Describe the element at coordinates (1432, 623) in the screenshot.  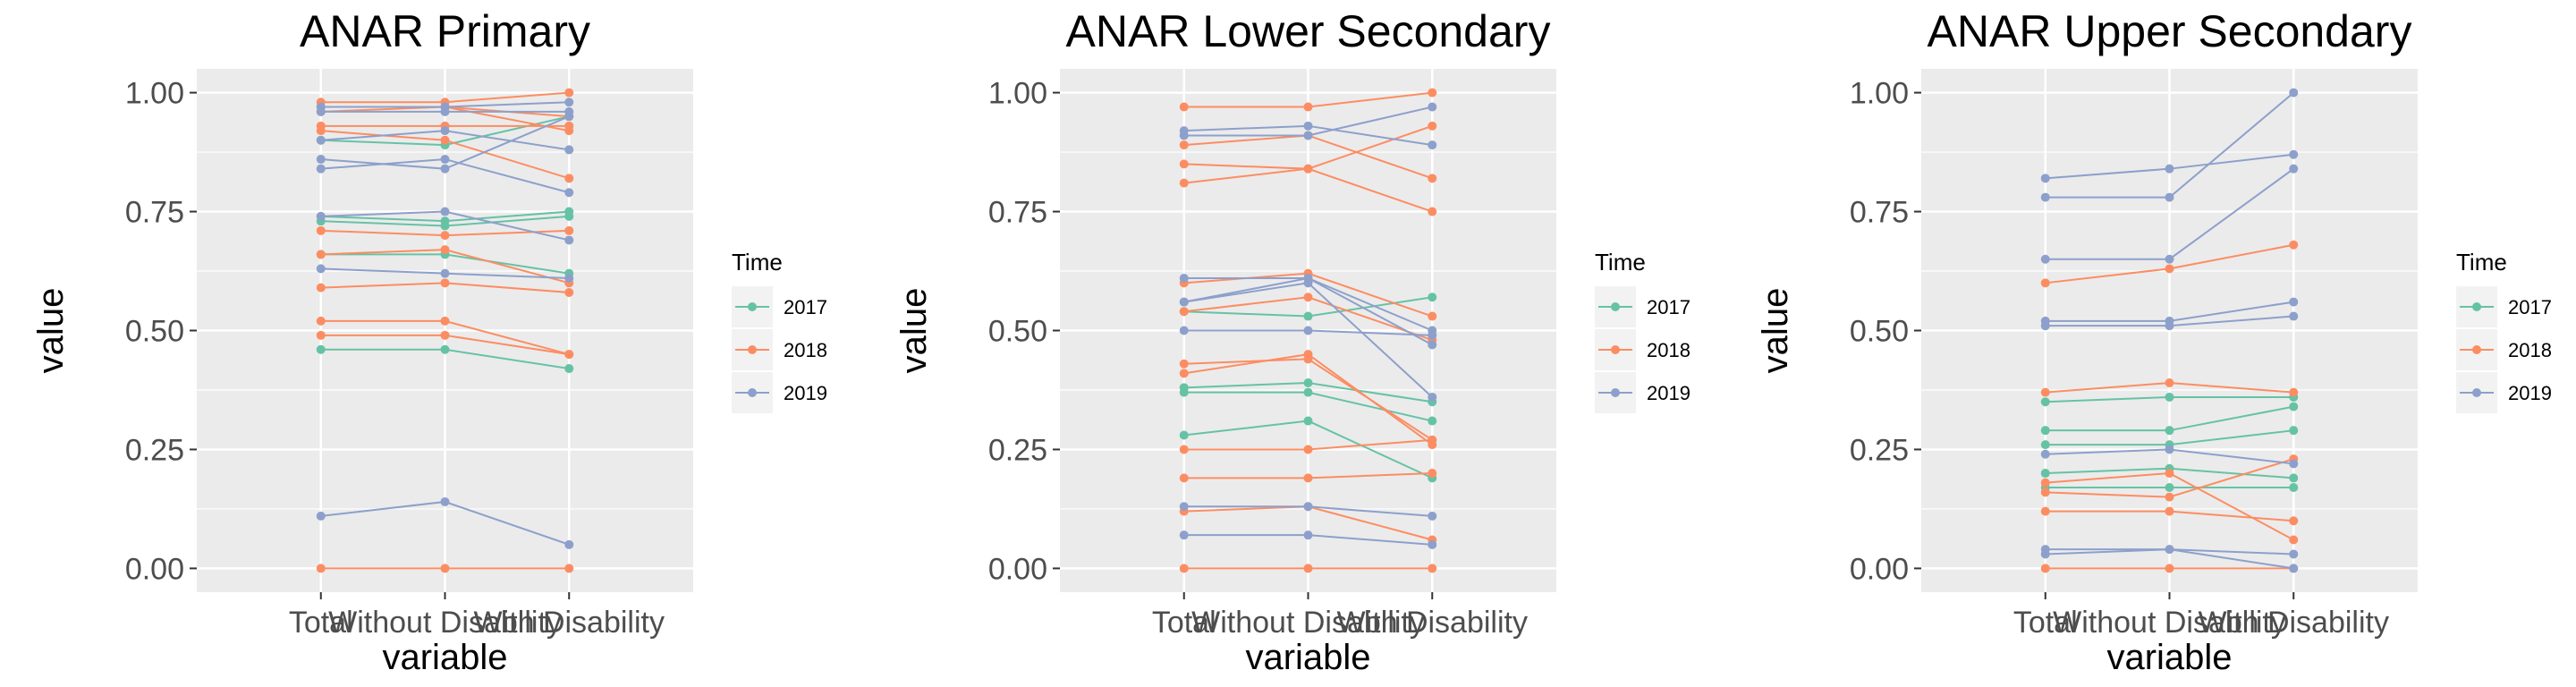
I see `x-tick-label: With Disability` at that location.